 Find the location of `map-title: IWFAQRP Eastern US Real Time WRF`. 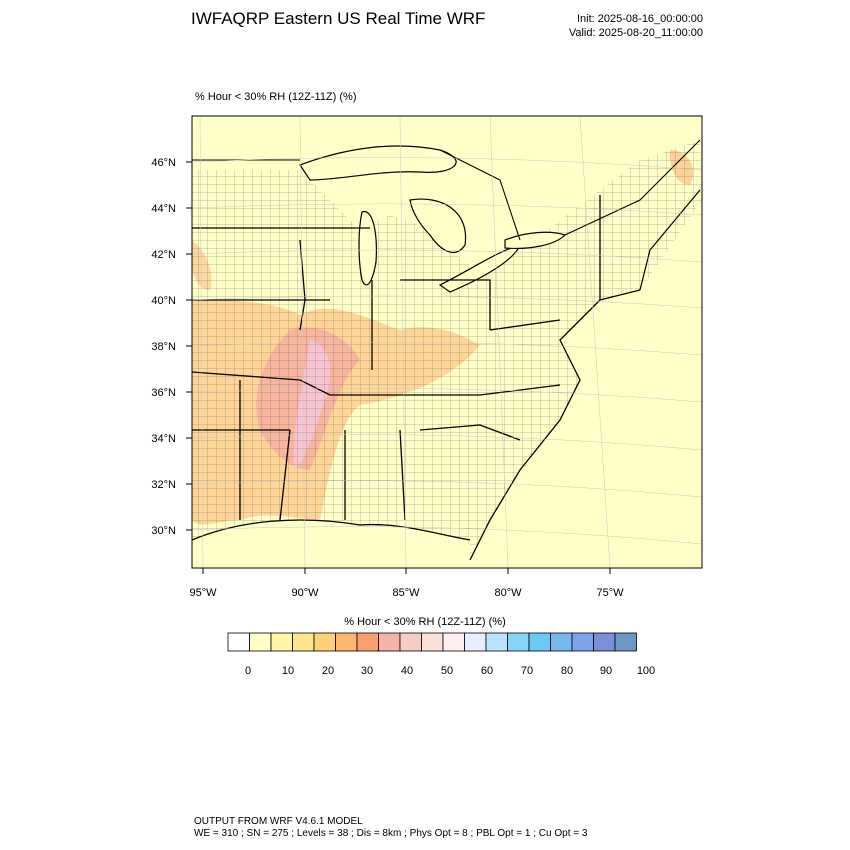

map-title: IWFAQRP Eastern US Real Time WRF is located at coordinates (338, 18).